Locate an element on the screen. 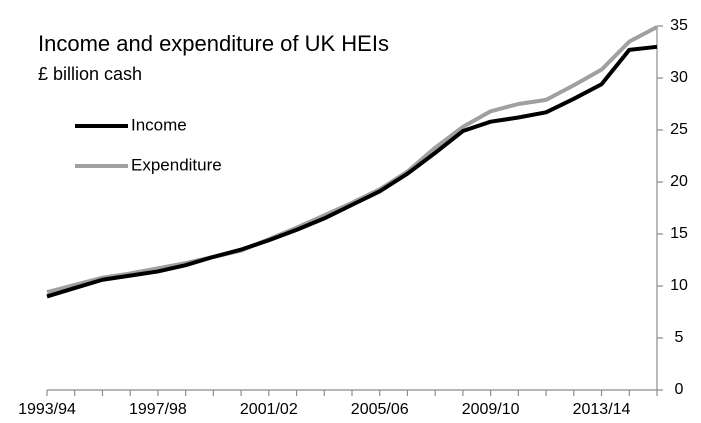 Image resolution: width=701 pixels, height=423 pixels. y-tick-label: 20 is located at coordinates (679, 181).